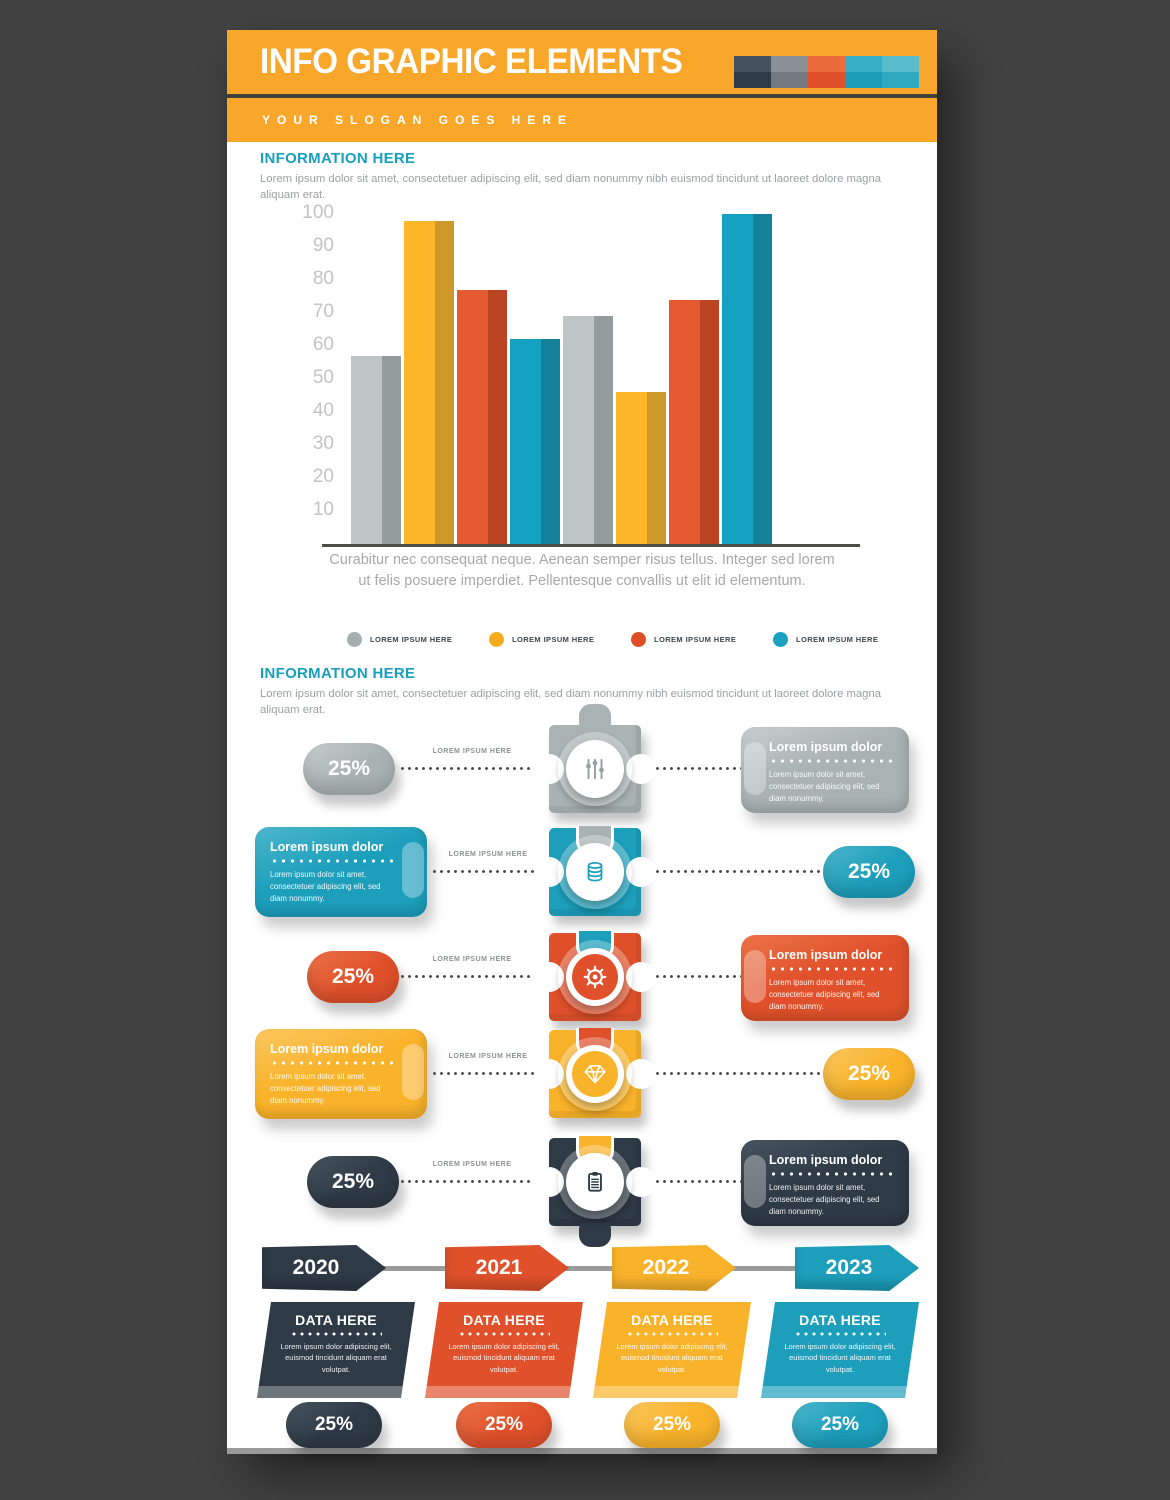 Image resolution: width=1170 pixels, height=1500 pixels. I want to click on year-tag: 2023, so click(857, 1268).